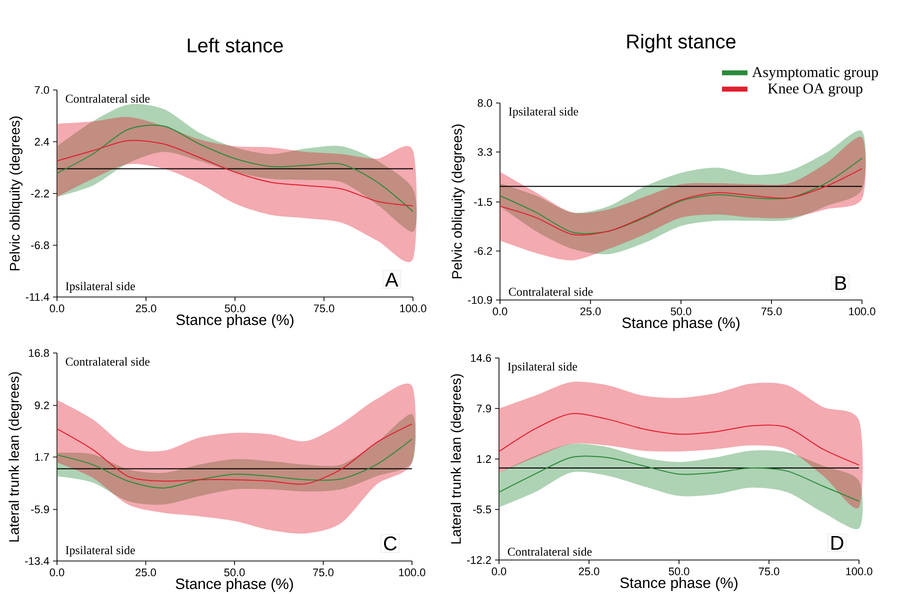  What do you see at coordinates (42, 457) in the screenshot?
I see `y-tick-label: 1.7` at bounding box center [42, 457].